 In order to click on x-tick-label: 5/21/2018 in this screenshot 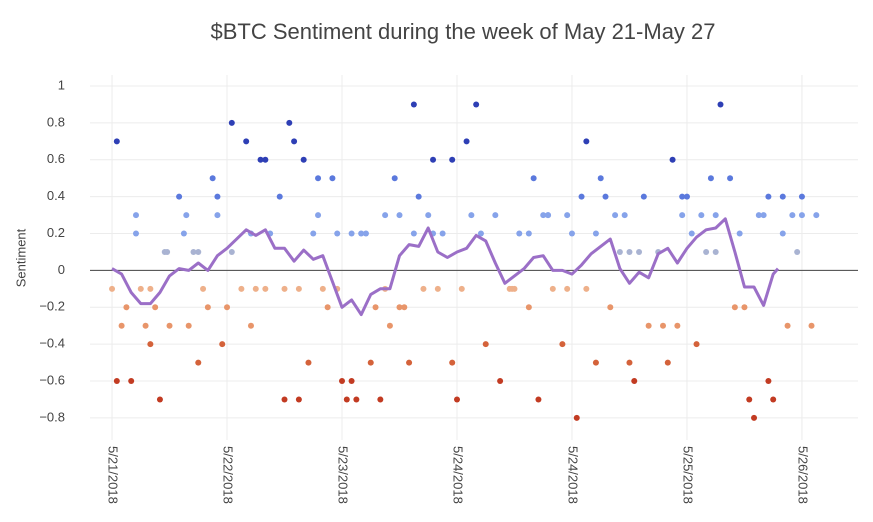, I will do `click(113, 475)`.